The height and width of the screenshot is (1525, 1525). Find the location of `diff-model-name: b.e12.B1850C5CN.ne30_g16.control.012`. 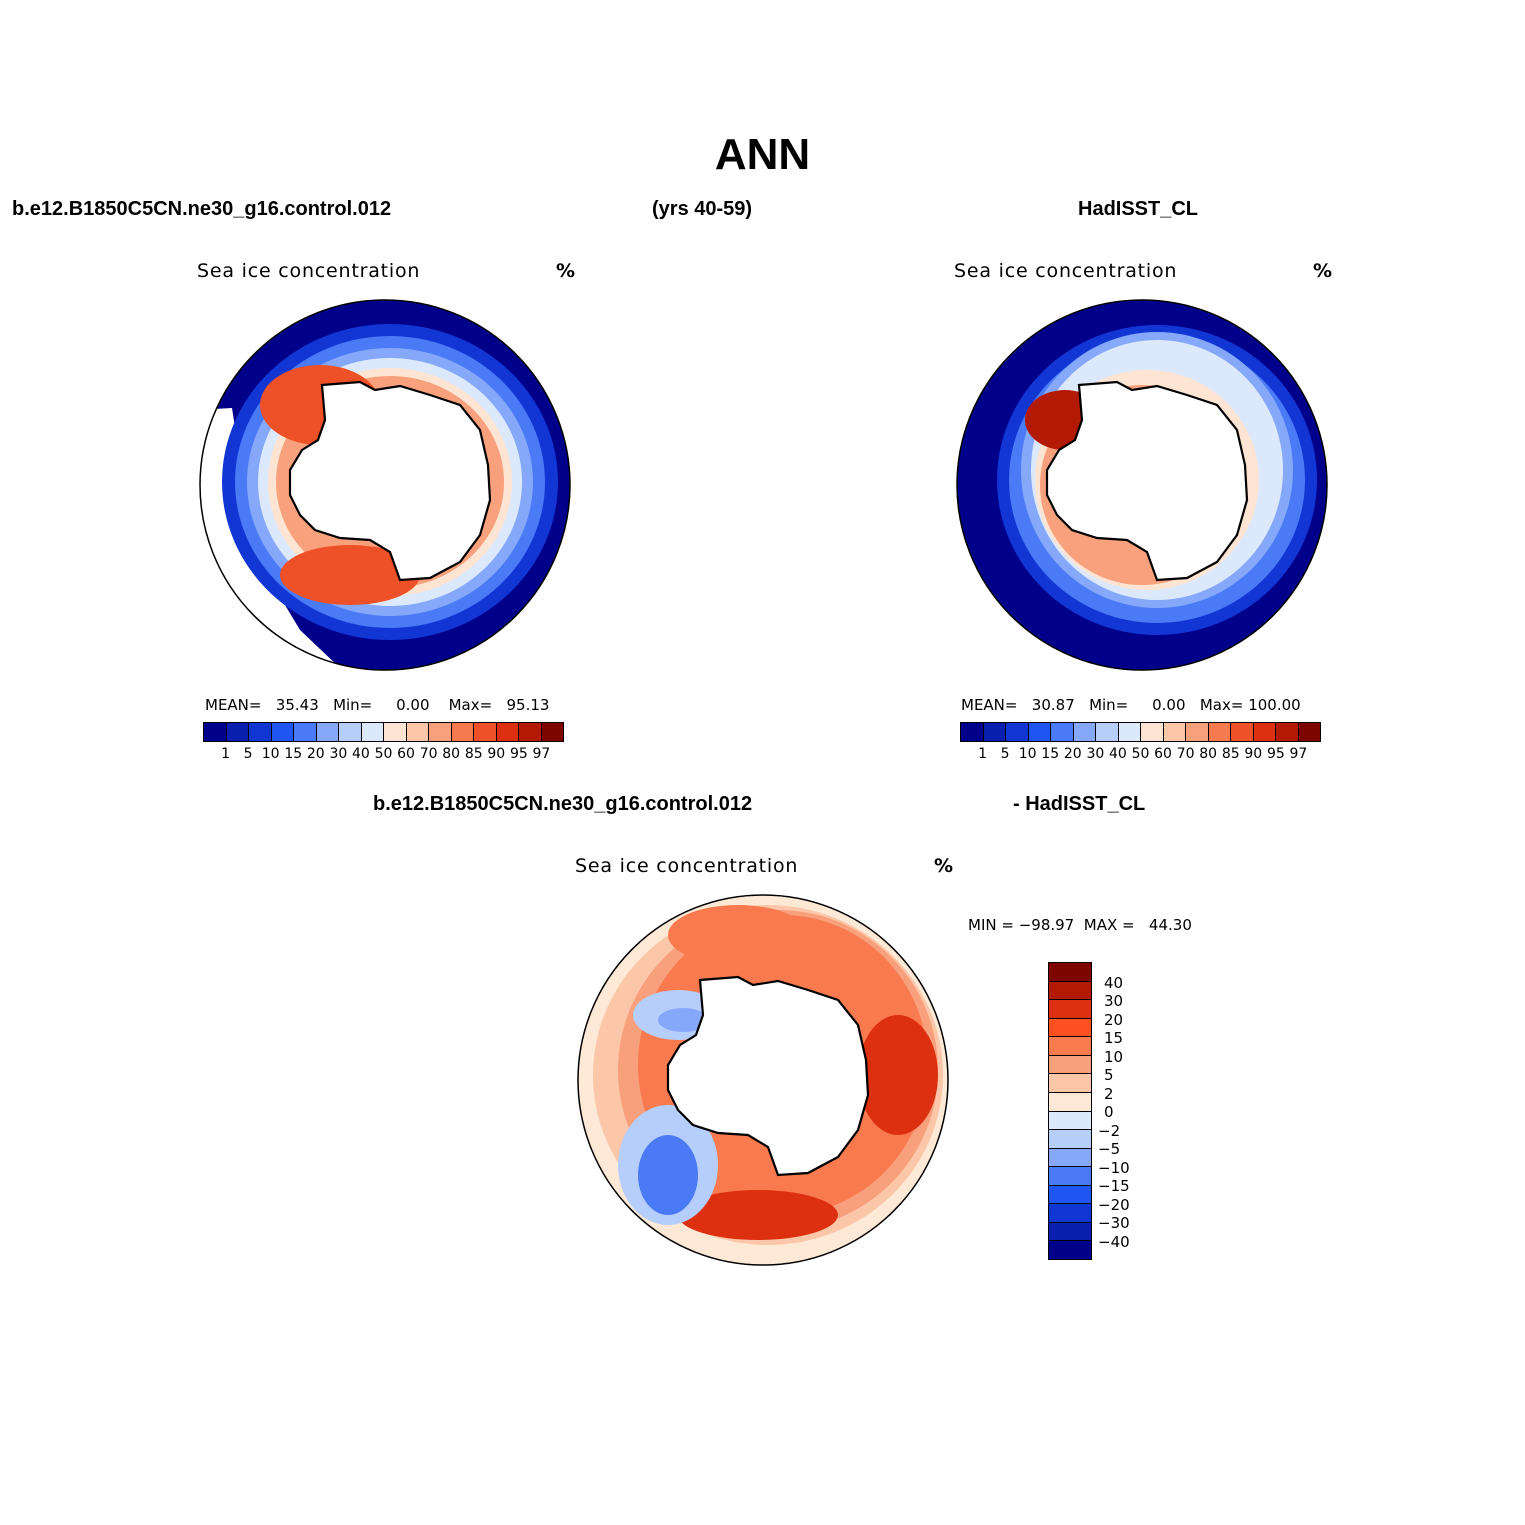

diff-model-name: b.e12.B1850C5CN.ne30_g16.control.012 is located at coordinates (563, 804).